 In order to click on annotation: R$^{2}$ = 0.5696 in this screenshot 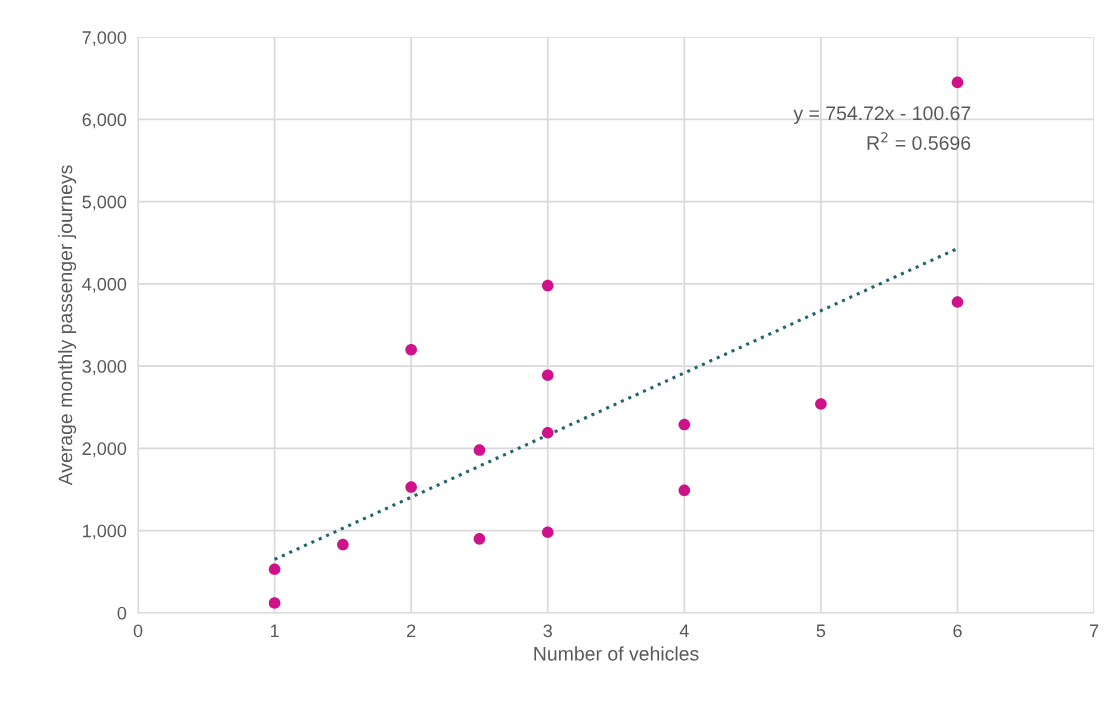, I will do `click(919, 141)`.